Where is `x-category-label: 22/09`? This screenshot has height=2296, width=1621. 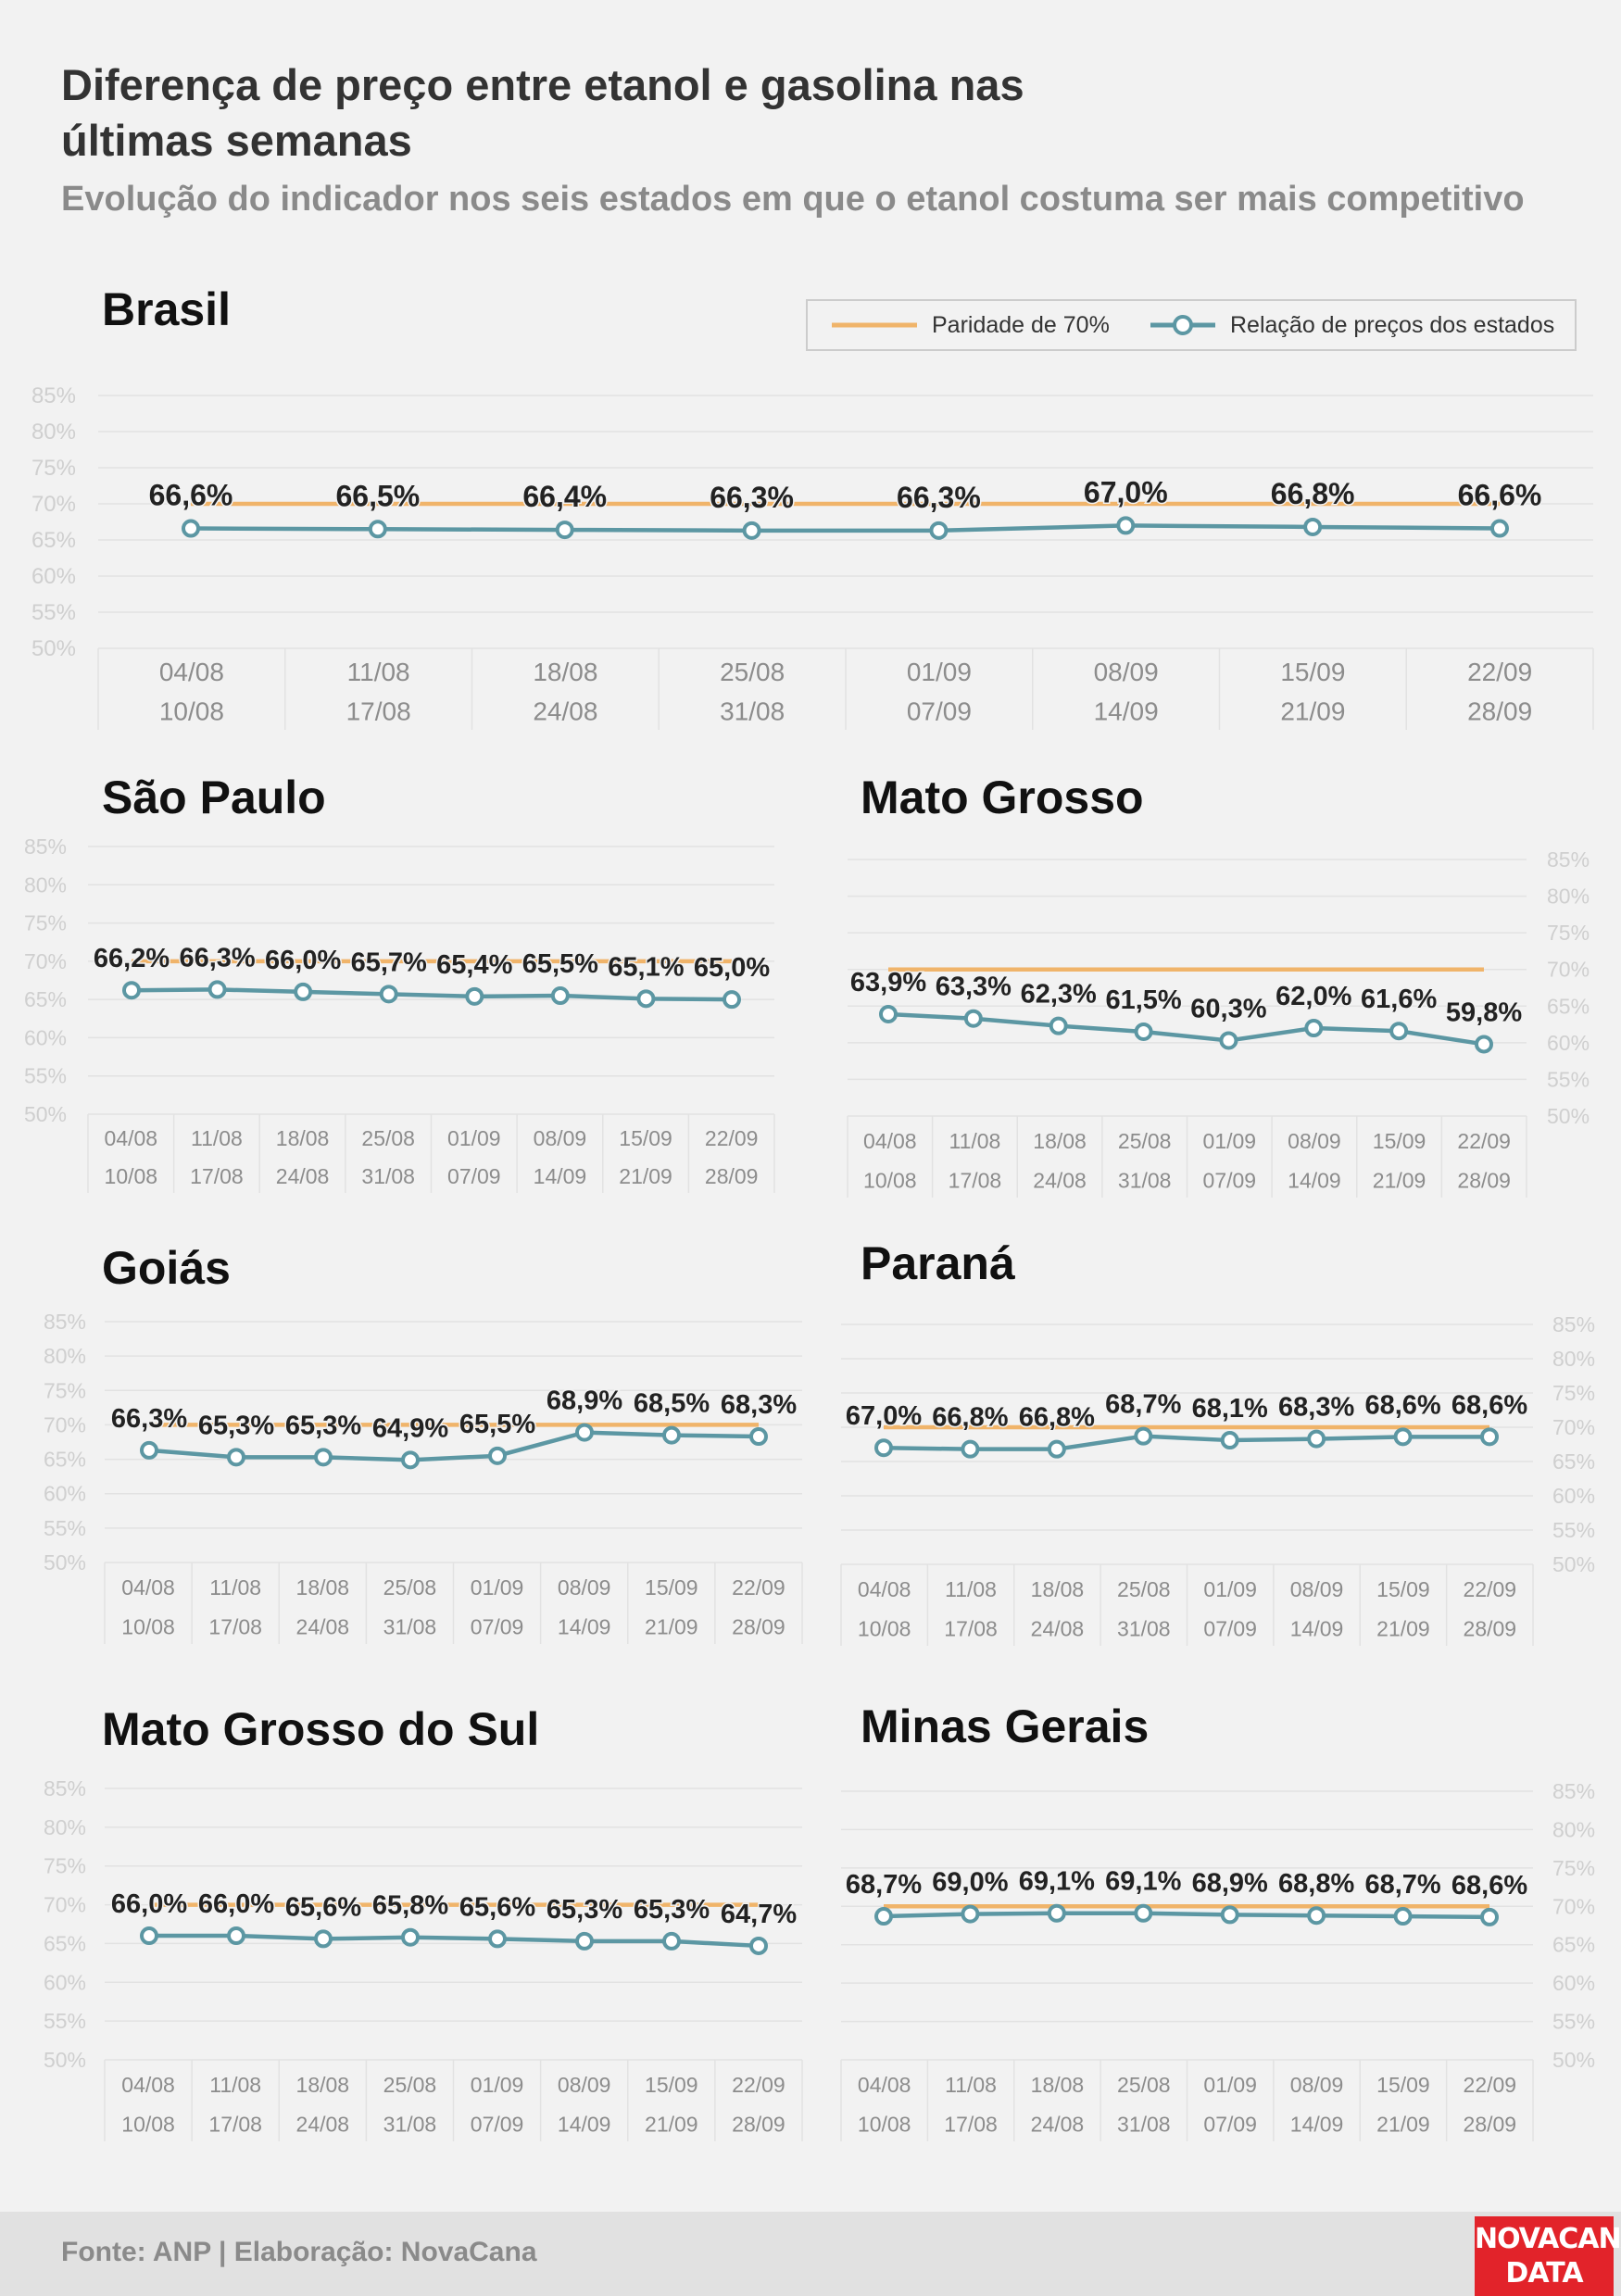 x-category-label: 22/09 is located at coordinates (732, 1138).